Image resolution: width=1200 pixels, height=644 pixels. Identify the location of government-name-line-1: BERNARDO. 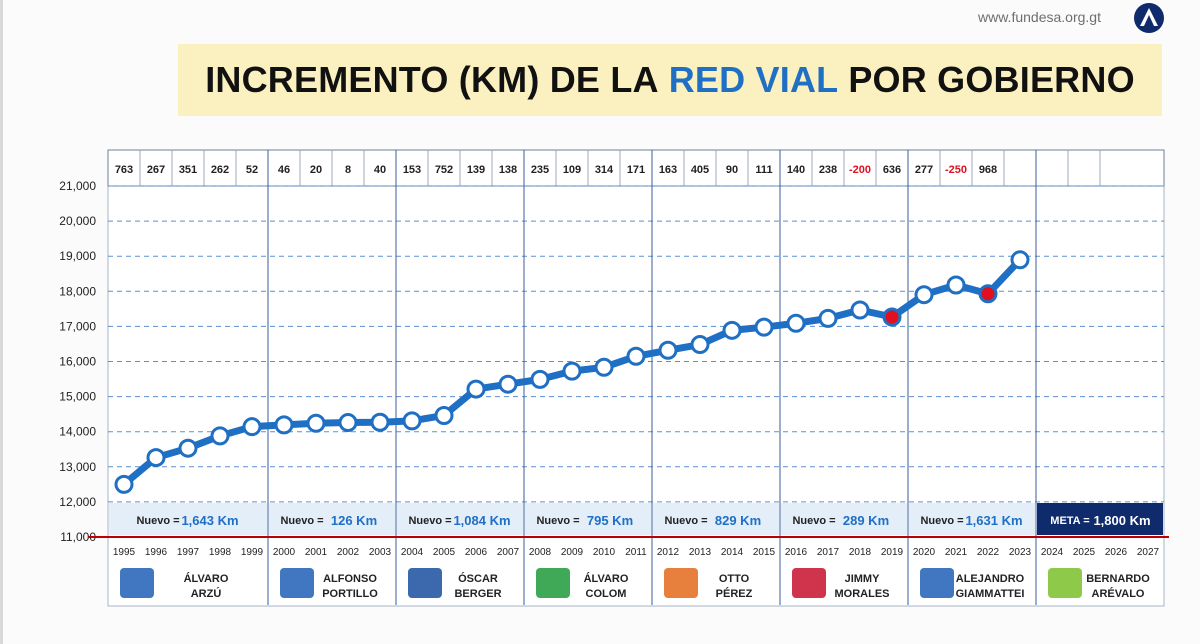
(1118, 579).